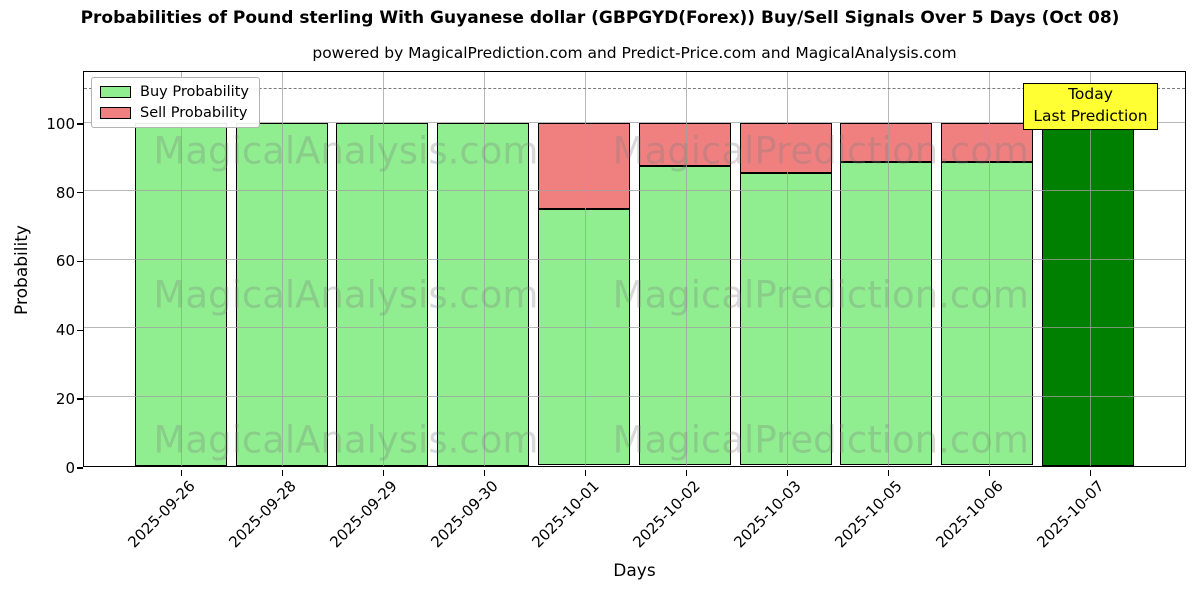  I want to click on x-tick-label: 2025-10-07, so click(1070, 514).